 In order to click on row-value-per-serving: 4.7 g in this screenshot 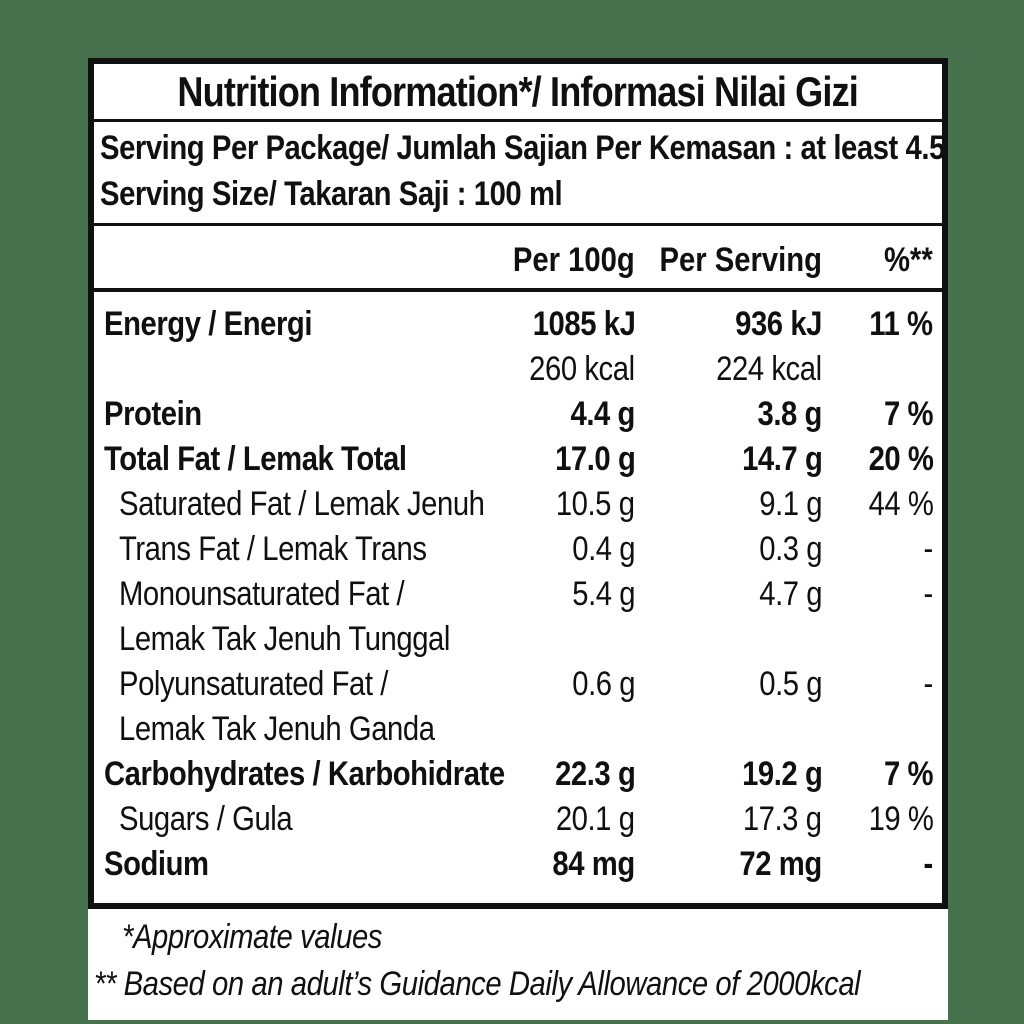, I will do `click(790, 594)`.